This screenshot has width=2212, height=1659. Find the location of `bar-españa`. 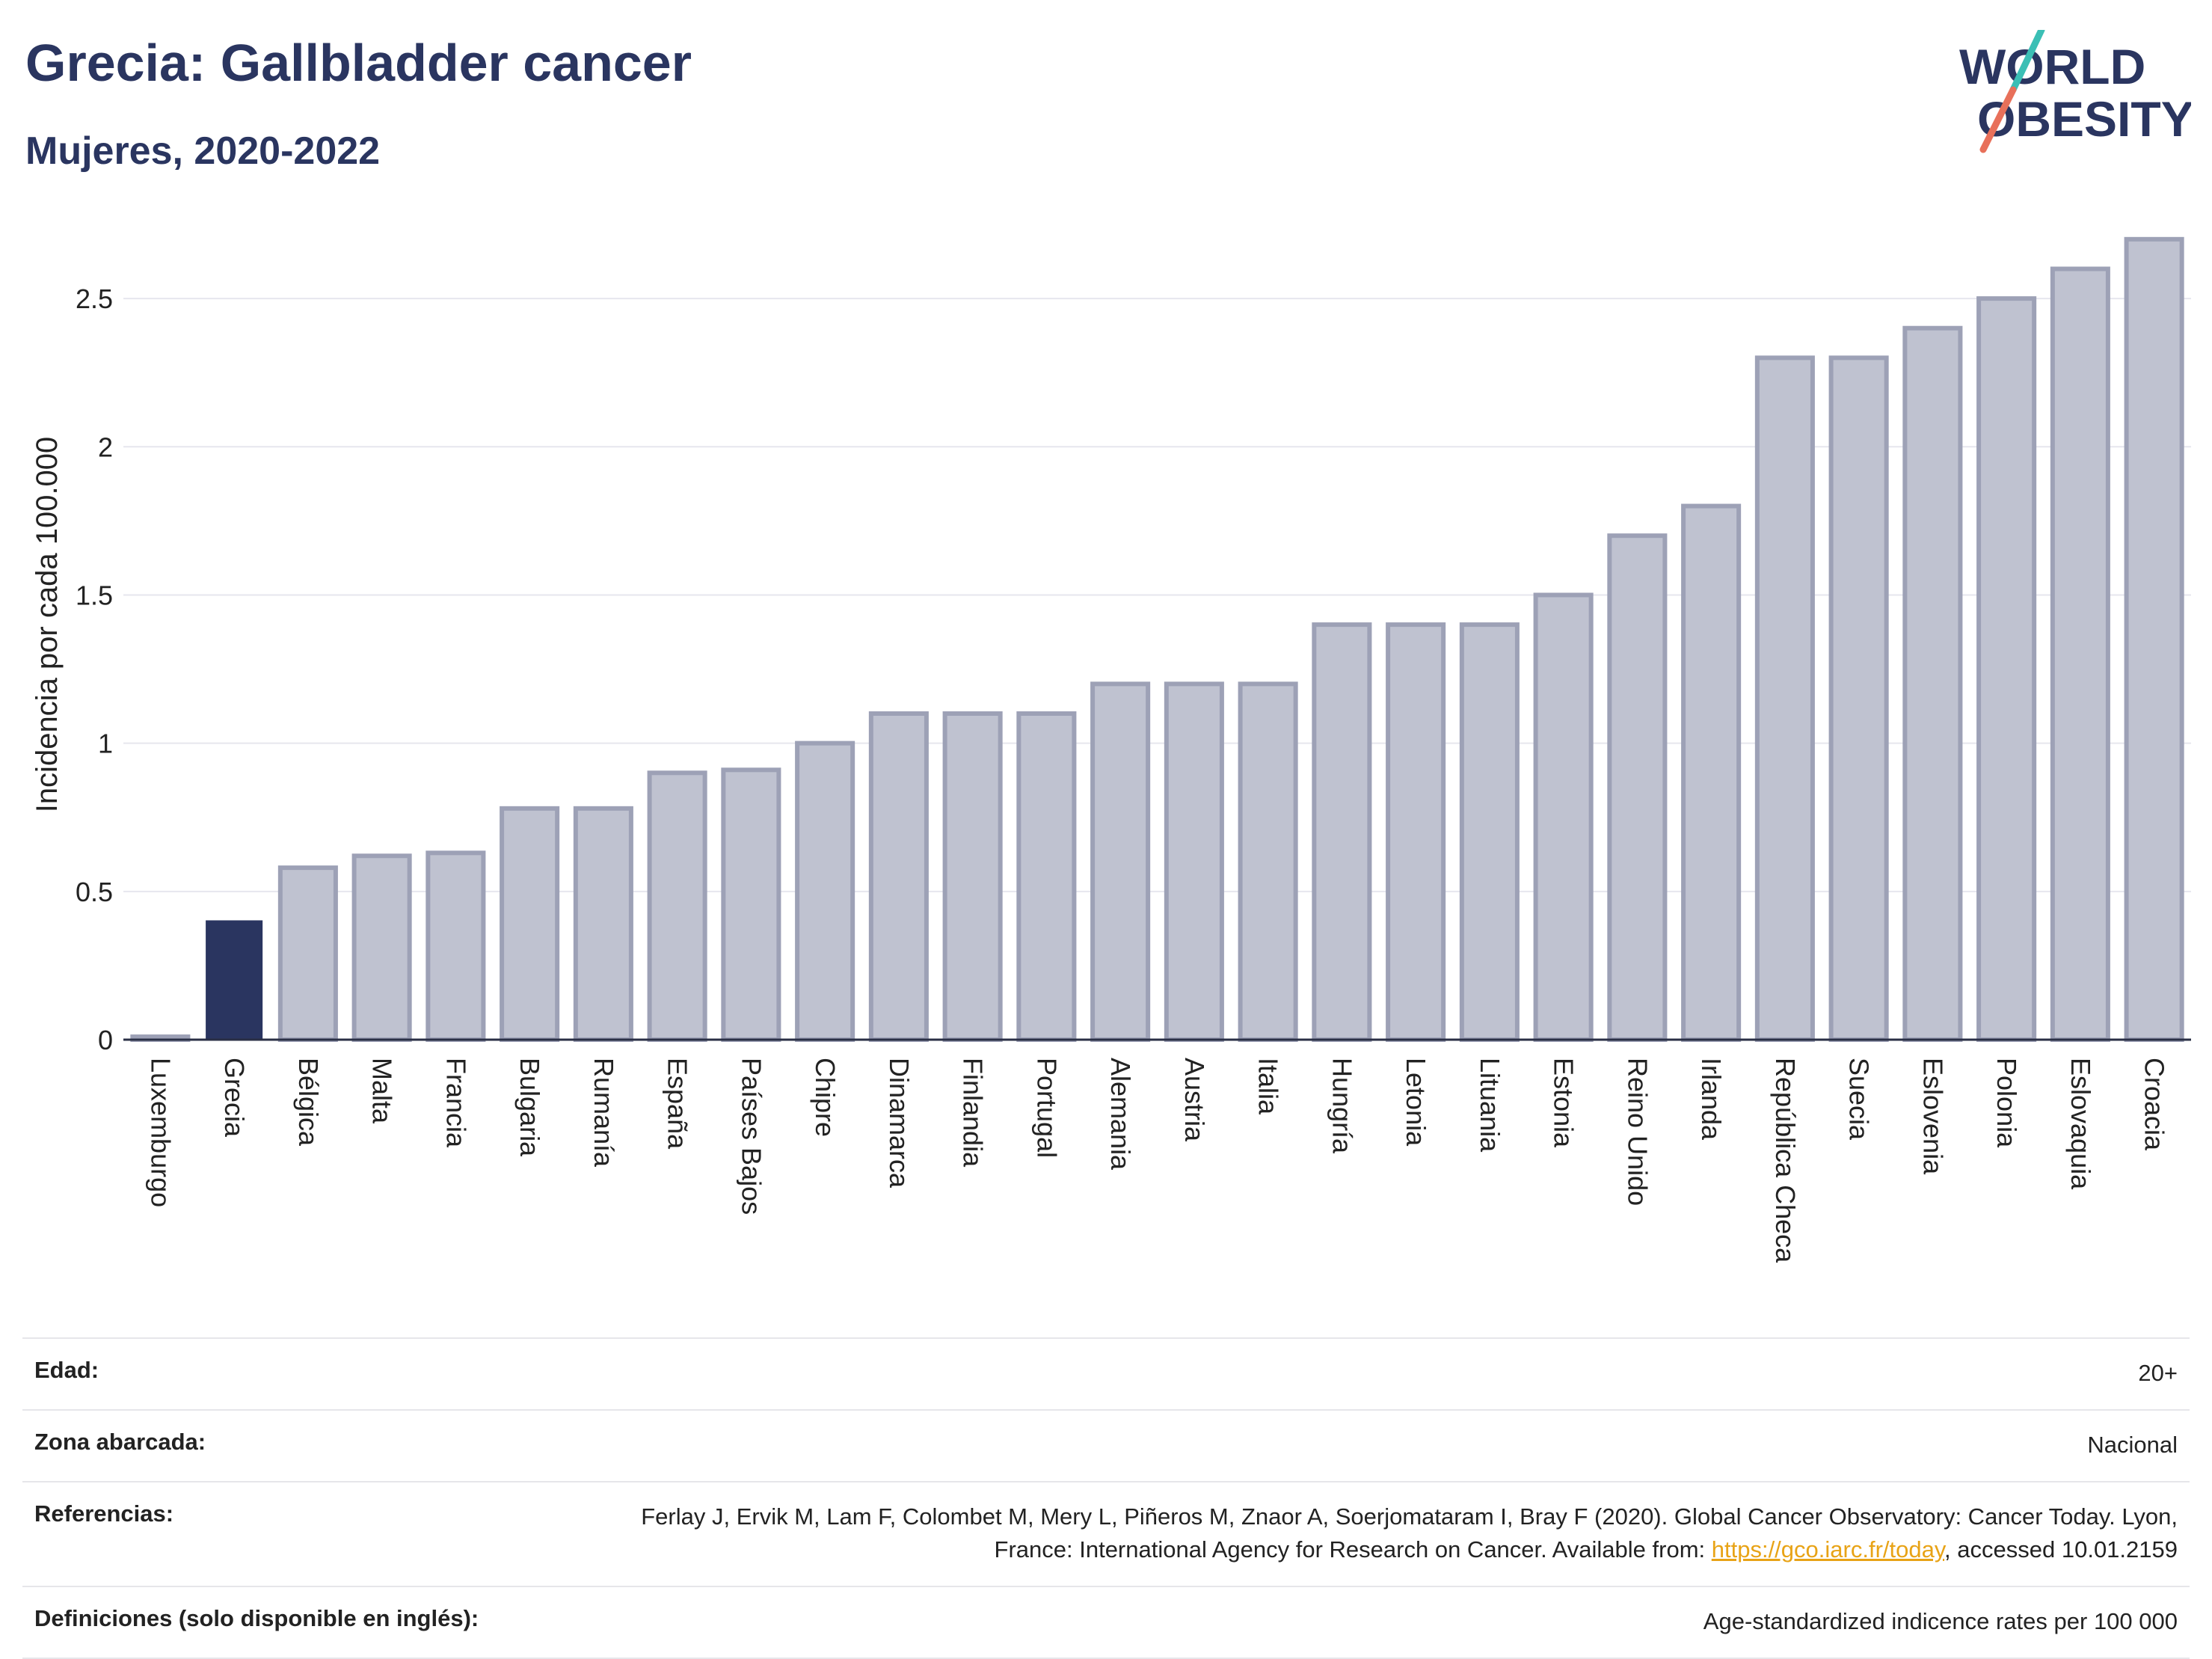

bar-españa is located at coordinates (677, 906).